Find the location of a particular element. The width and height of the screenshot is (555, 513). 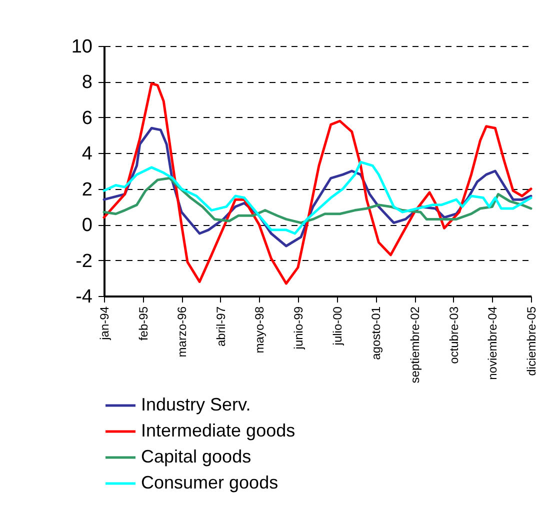

x-tick-label: noviembre-04 is located at coordinates (493, 343).